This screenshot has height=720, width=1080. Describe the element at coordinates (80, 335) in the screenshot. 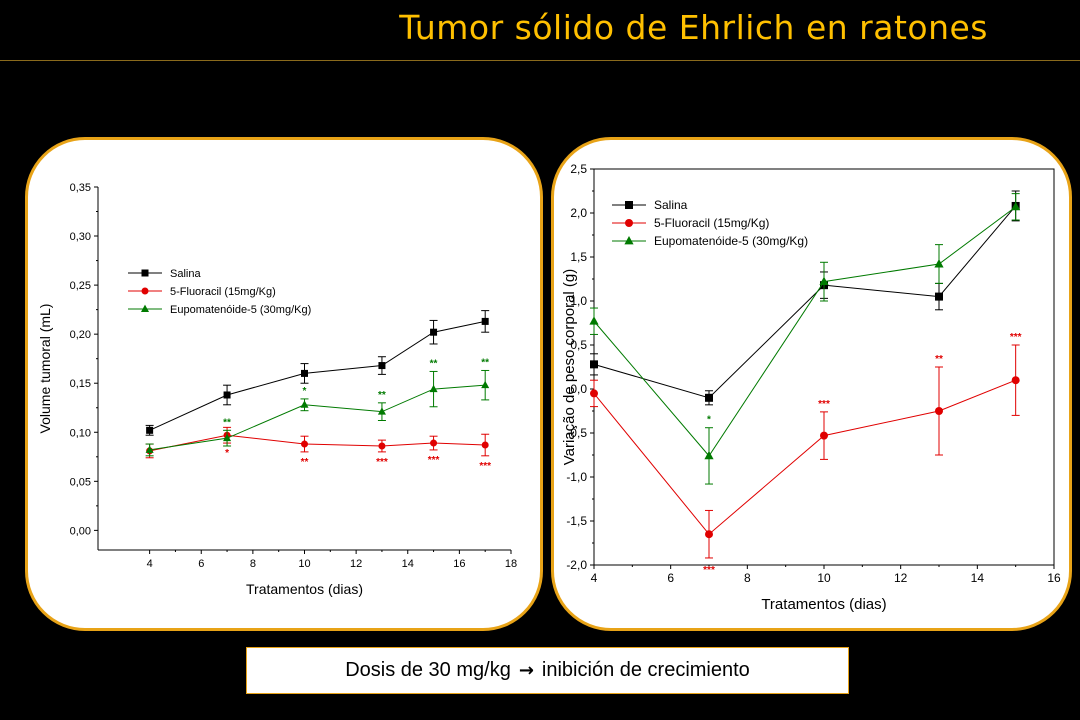

I see `y-tick-label: 0,20` at that location.